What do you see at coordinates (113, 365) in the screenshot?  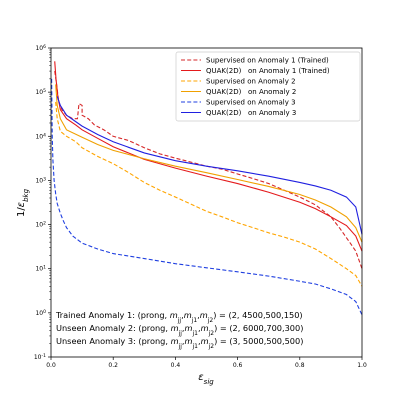 I see `x-tick-label: 0.2` at bounding box center [113, 365].